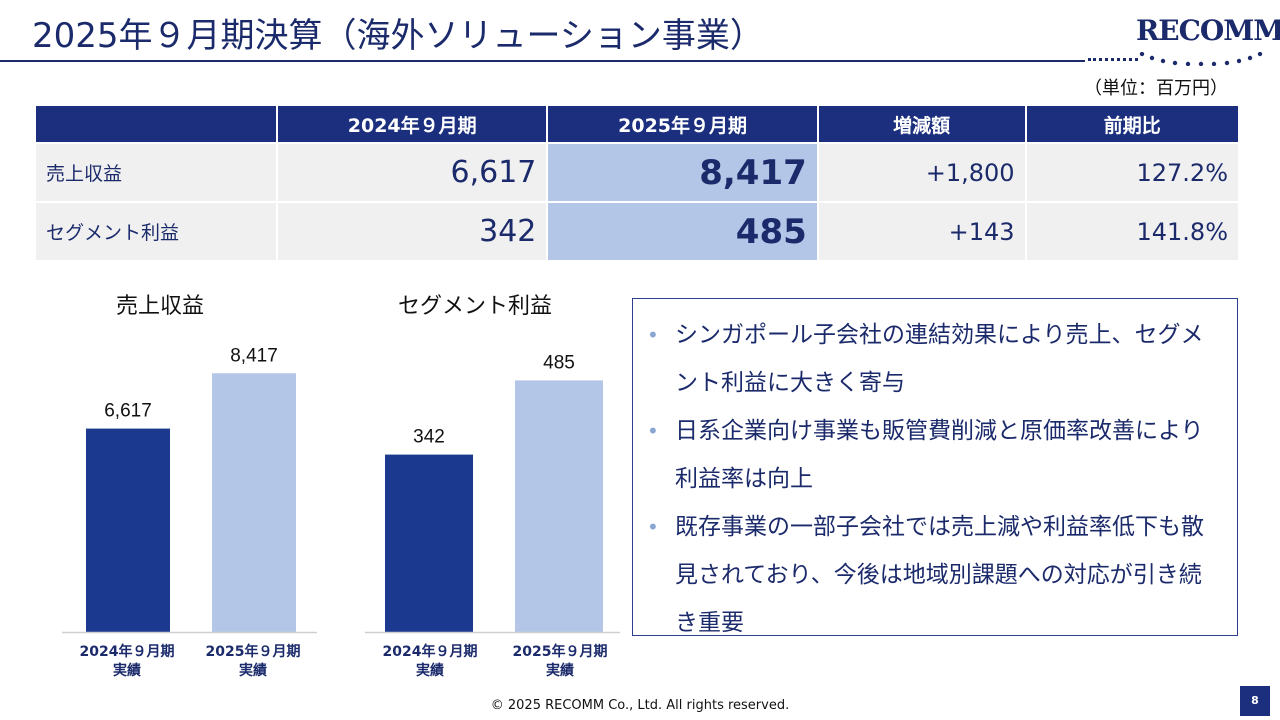 The height and width of the screenshot is (720, 1280). I want to click on list-item: • シンガポール子会社の連結効果により売上、セグメント利益に大きく寄与, so click(935, 359).